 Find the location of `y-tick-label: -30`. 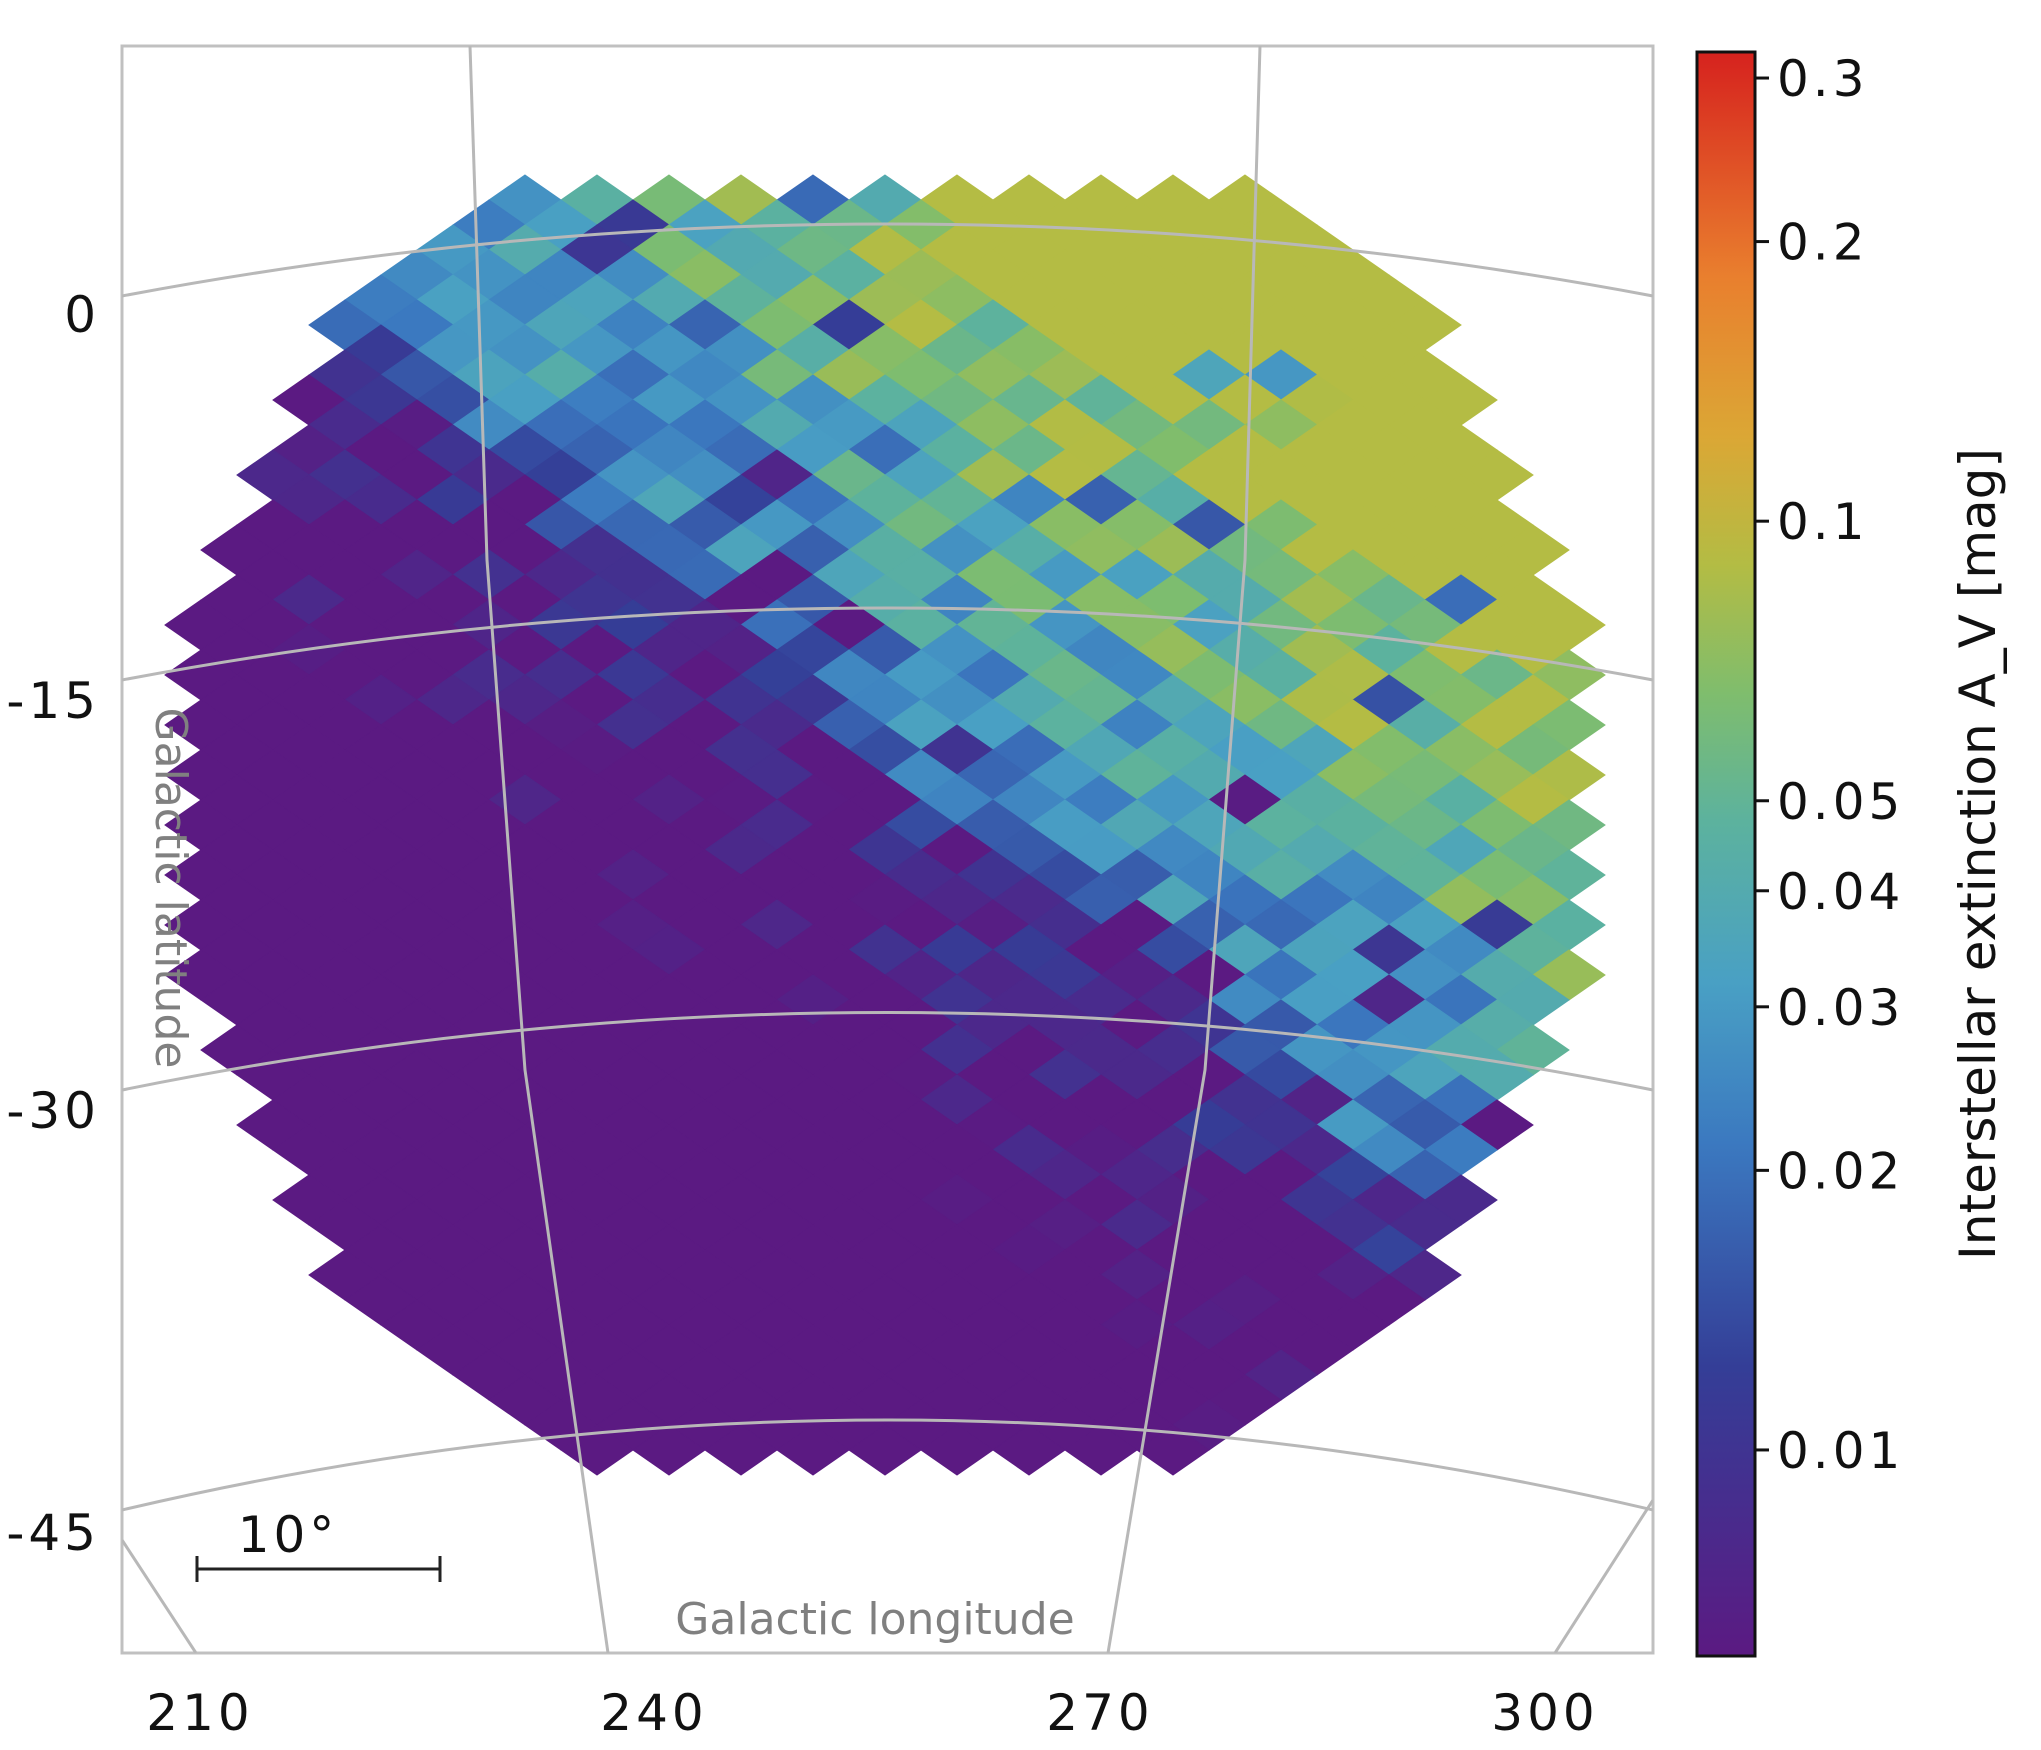

y-tick-label: -30 is located at coordinates (53, 1111).